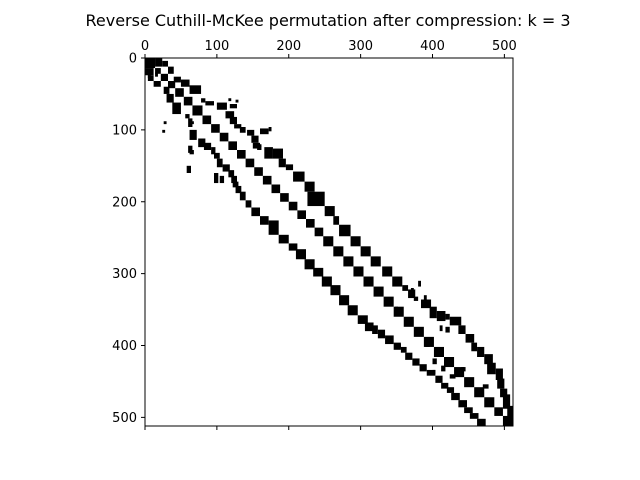 The height and width of the screenshot is (480, 640). I want to click on x-tick-label: 400, so click(432, 46).